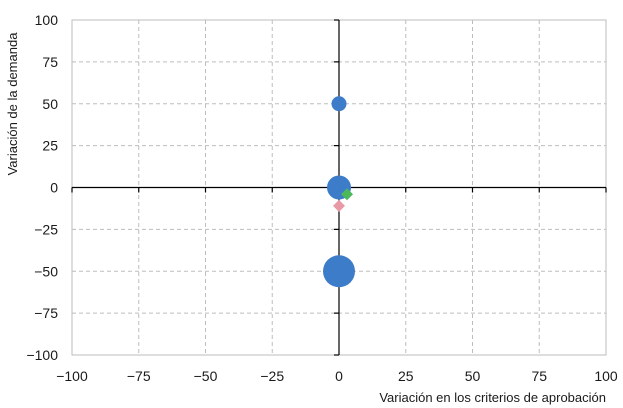 The height and width of the screenshot is (408, 623). Describe the element at coordinates (139, 376) in the screenshot. I see `x-tick-label: −75` at that location.